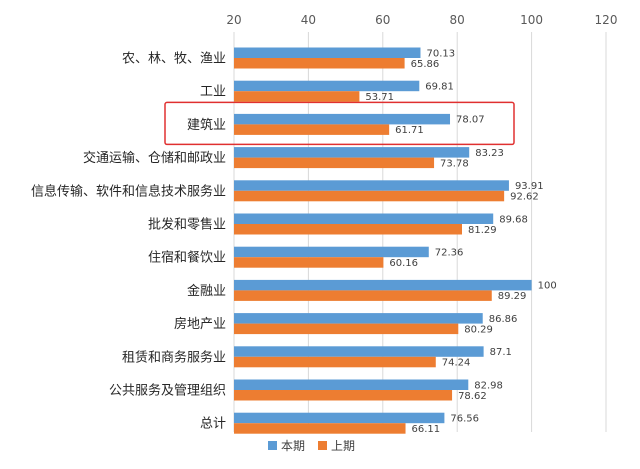 The height and width of the screenshot is (469, 640). What do you see at coordinates (501, 352) in the screenshot?
I see `data-label: 87.1` at bounding box center [501, 352].